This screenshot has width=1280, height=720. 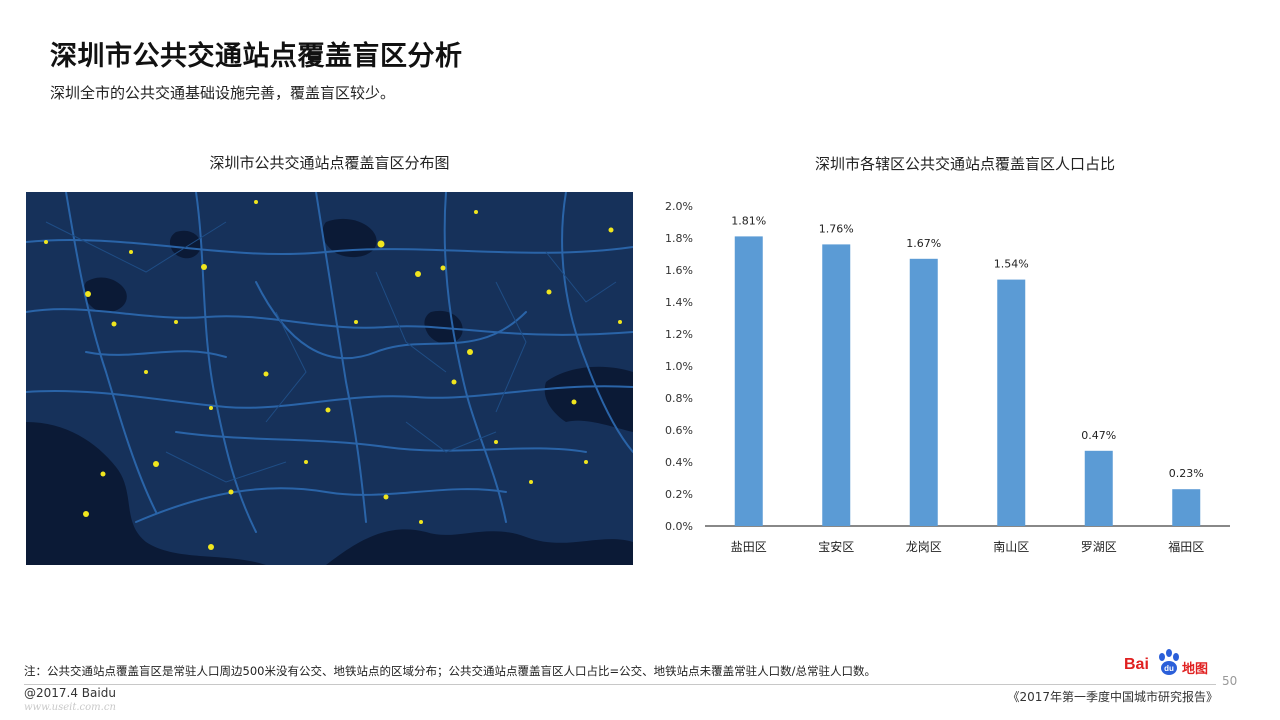 What do you see at coordinates (1230, 681) in the screenshot?
I see `page-number: 50` at bounding box center [1230, 681].